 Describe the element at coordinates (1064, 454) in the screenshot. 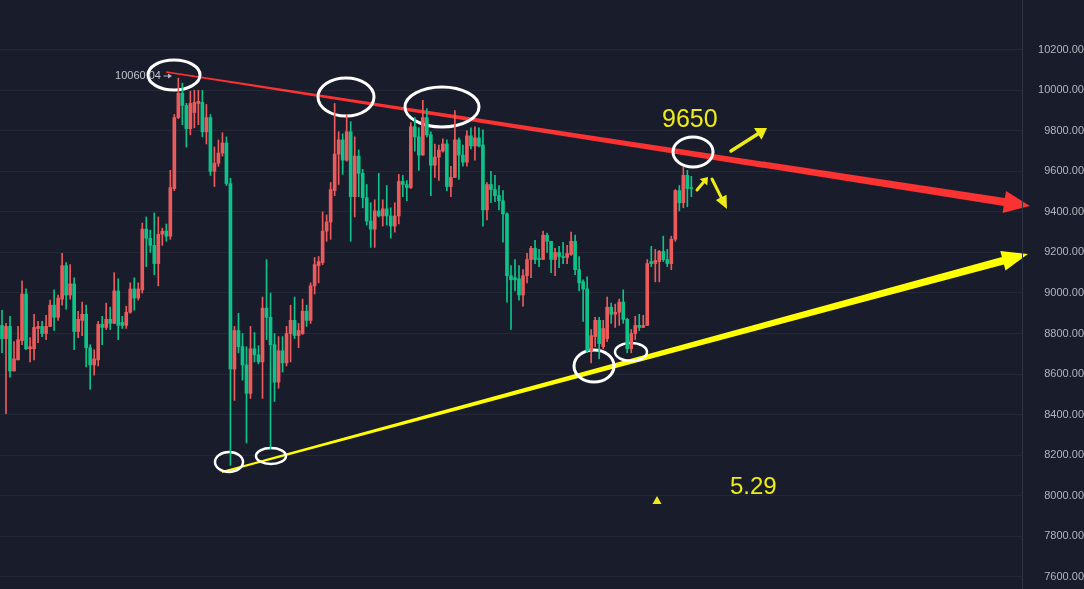

I see `y-tick-label: 8200.00` at that location.